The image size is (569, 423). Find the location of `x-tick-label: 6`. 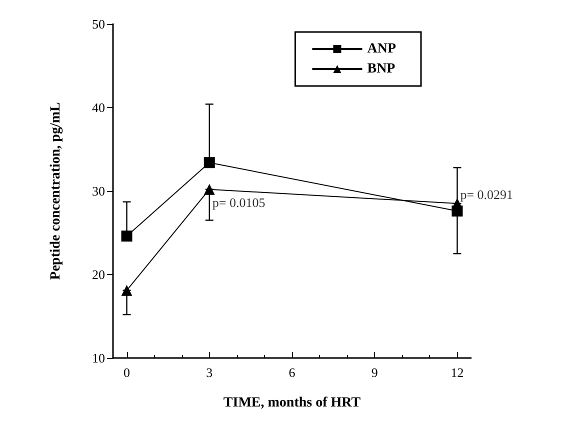

x-tick-label: 6 is located at coordinates (292, 372).